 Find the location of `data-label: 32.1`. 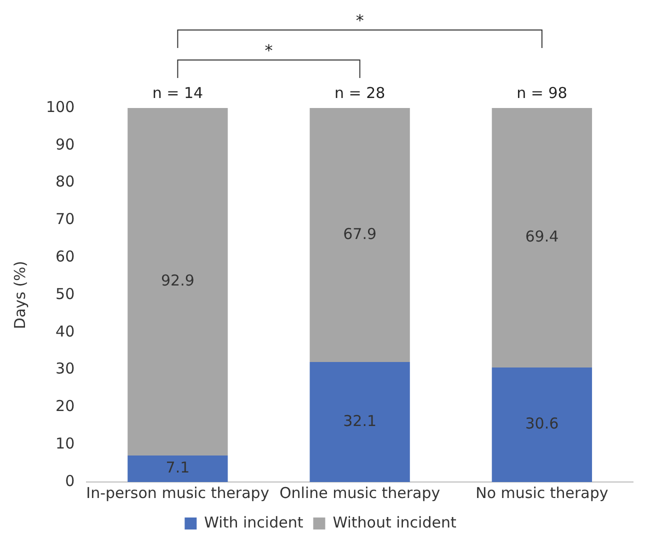

data-label: 32.1 is located at coordinates (360, 421).